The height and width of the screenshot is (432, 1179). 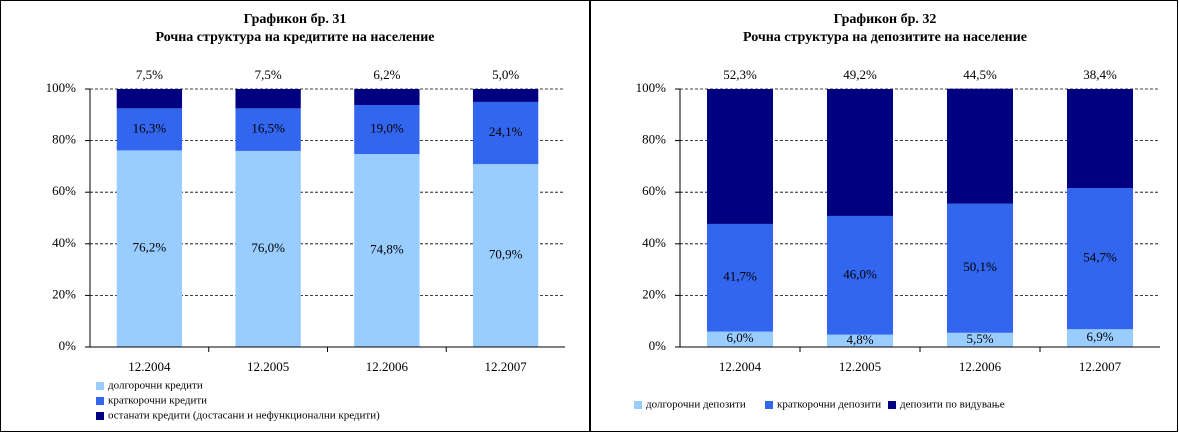 I want to click on data-label: 6,9%, so click(x=1099, y=336).